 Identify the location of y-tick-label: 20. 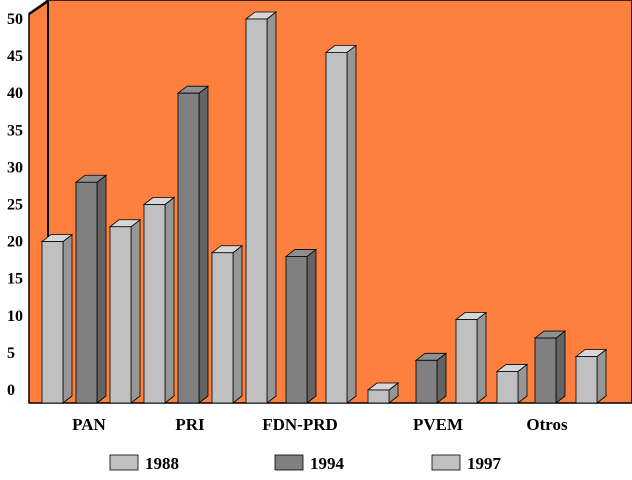
(15, 242).